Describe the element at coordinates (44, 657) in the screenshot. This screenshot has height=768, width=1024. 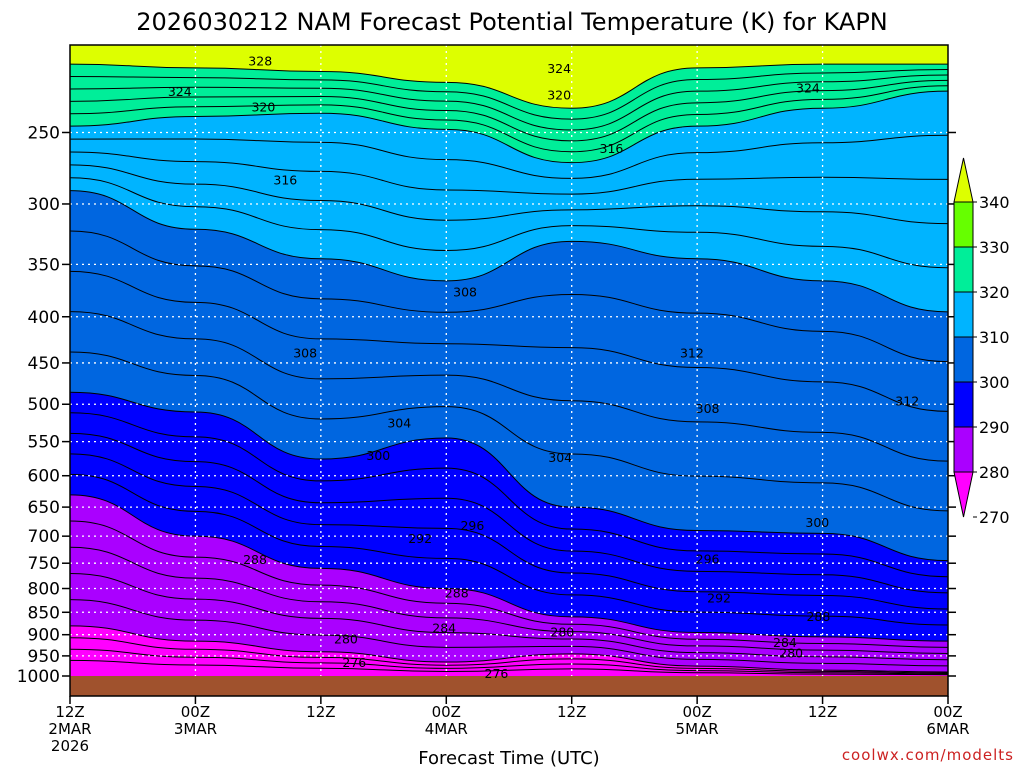
I see `y-tick-label-950: 950` at that location.